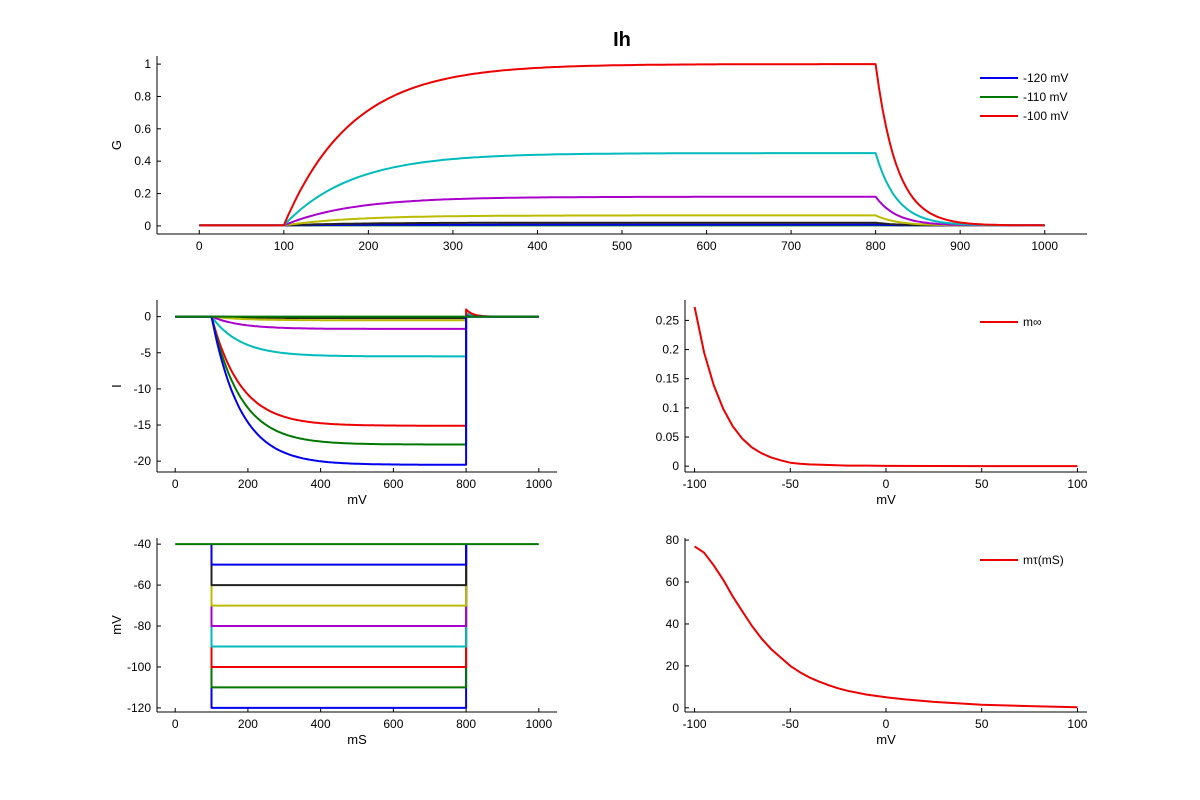 This screenshot has height=800, width=1200. I want to click on voltage-clamp-plot: 0 200 400 600 800 1000 -40 -60 -80 -100 -120 mS mV, so click(333, 642).